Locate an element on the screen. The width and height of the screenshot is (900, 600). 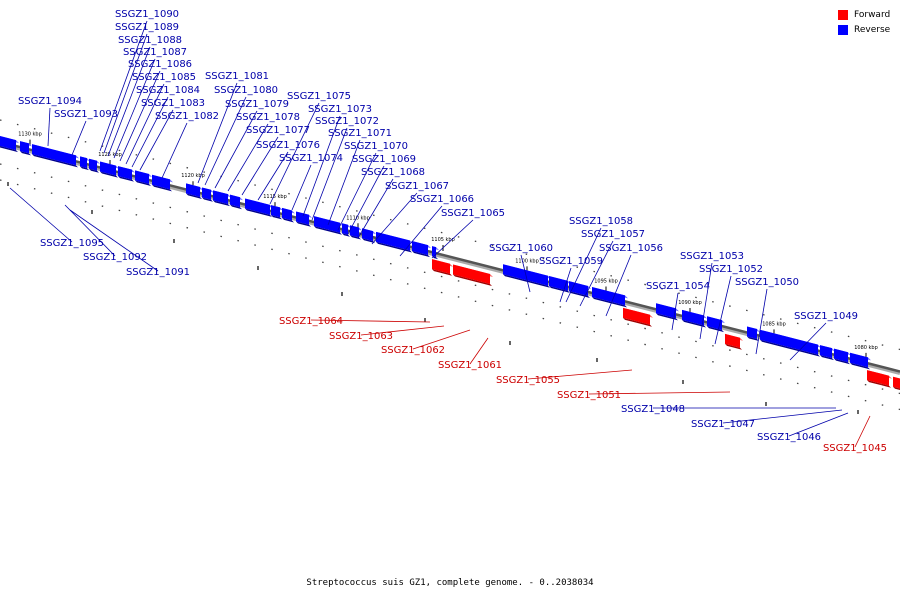
gene-label: SSGZ1_1056 is located at coordinates (631, 248).